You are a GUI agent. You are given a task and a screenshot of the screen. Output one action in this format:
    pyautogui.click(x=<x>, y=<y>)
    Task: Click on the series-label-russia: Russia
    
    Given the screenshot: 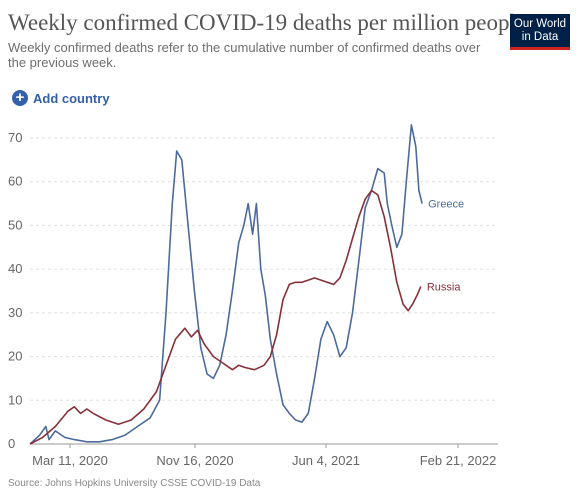 What is the action you would take?
    pyautogui.click(x=444, y=288)
    